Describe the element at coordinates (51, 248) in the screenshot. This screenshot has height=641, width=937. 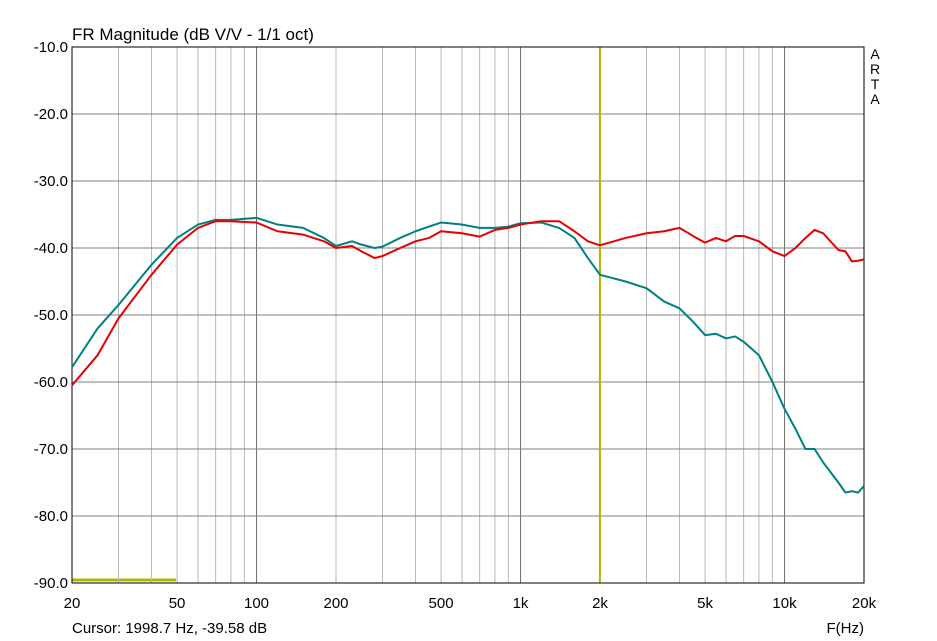
I see `y-tick-label: -40.0` at that location.